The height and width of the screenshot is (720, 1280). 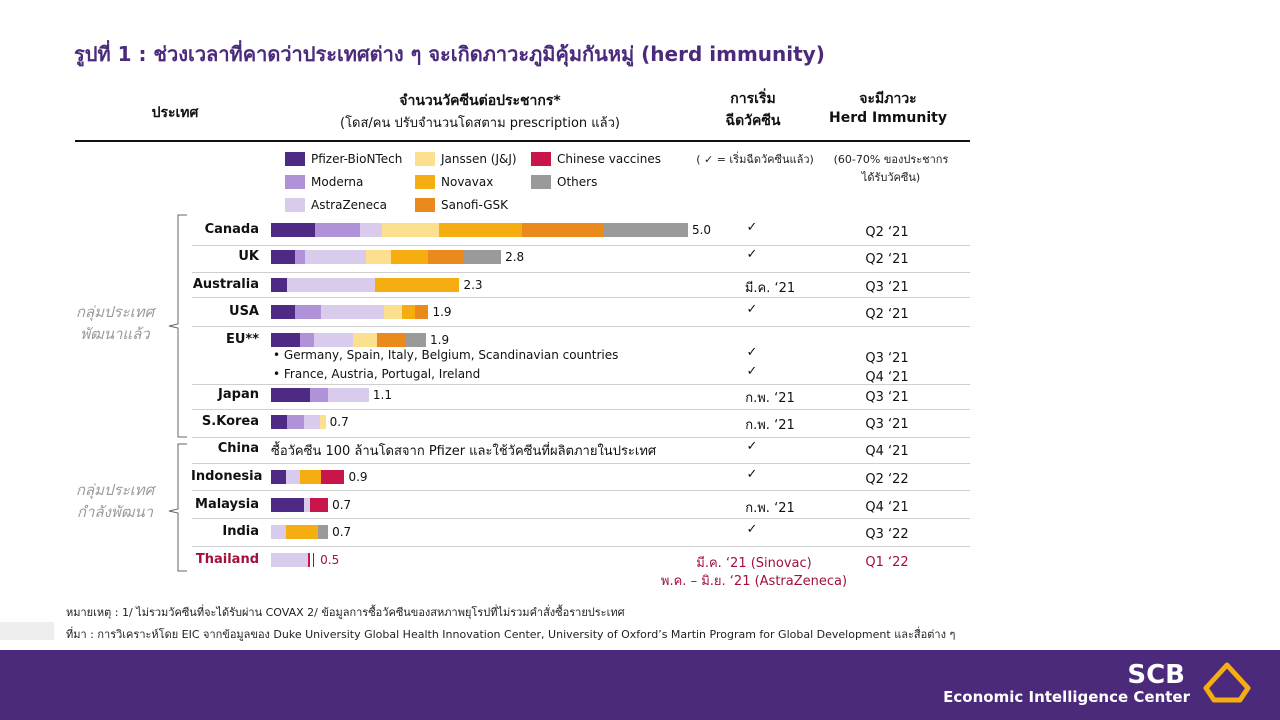 I want to click on footnote-marker, so click(x=27, y=631).